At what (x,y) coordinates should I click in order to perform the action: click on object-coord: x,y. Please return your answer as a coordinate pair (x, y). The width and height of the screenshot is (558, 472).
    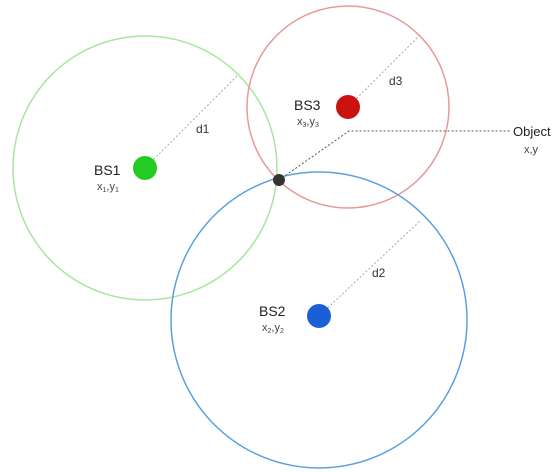
    Looking at the image, I should click on (531, 150).